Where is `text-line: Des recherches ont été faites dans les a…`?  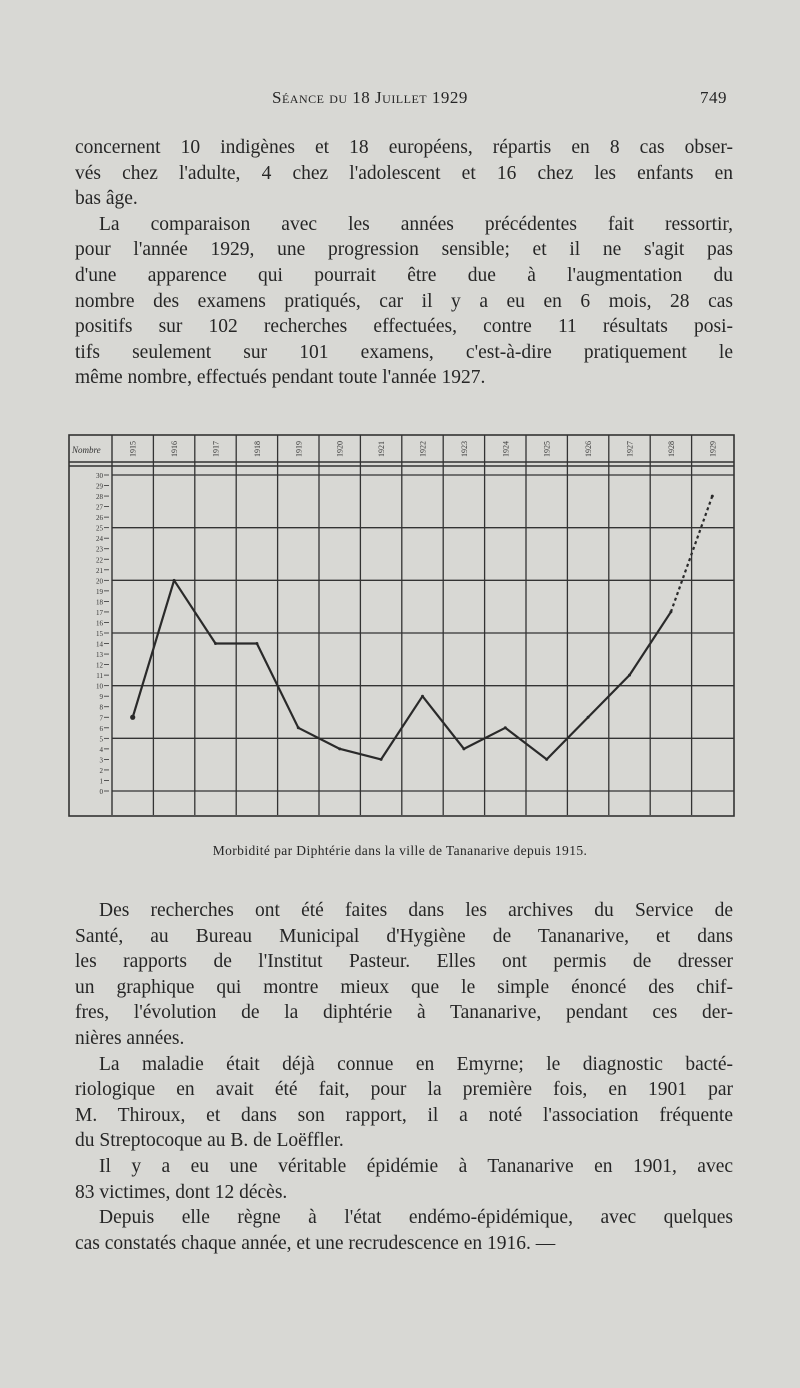
text-line: Des recherches ont été faites dans les a… is located at coordinates (416, 910).